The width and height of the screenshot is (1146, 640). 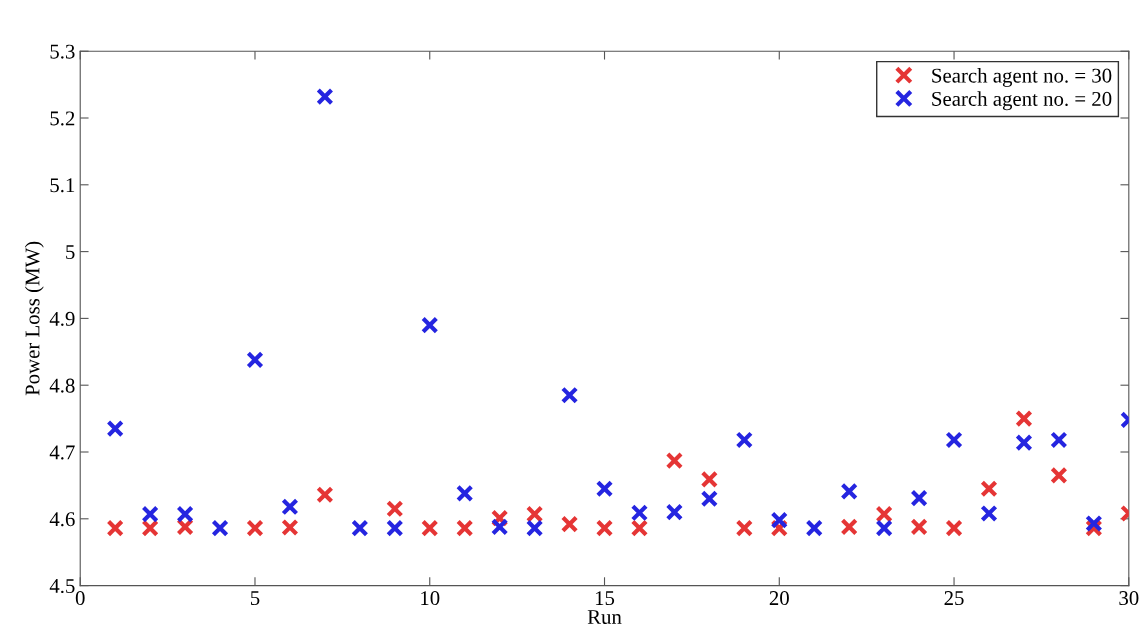 What do you see at coordinates (604, 617) in the screenshot?
I see `x-axis-title: Run` at bounding box center [604, 617].